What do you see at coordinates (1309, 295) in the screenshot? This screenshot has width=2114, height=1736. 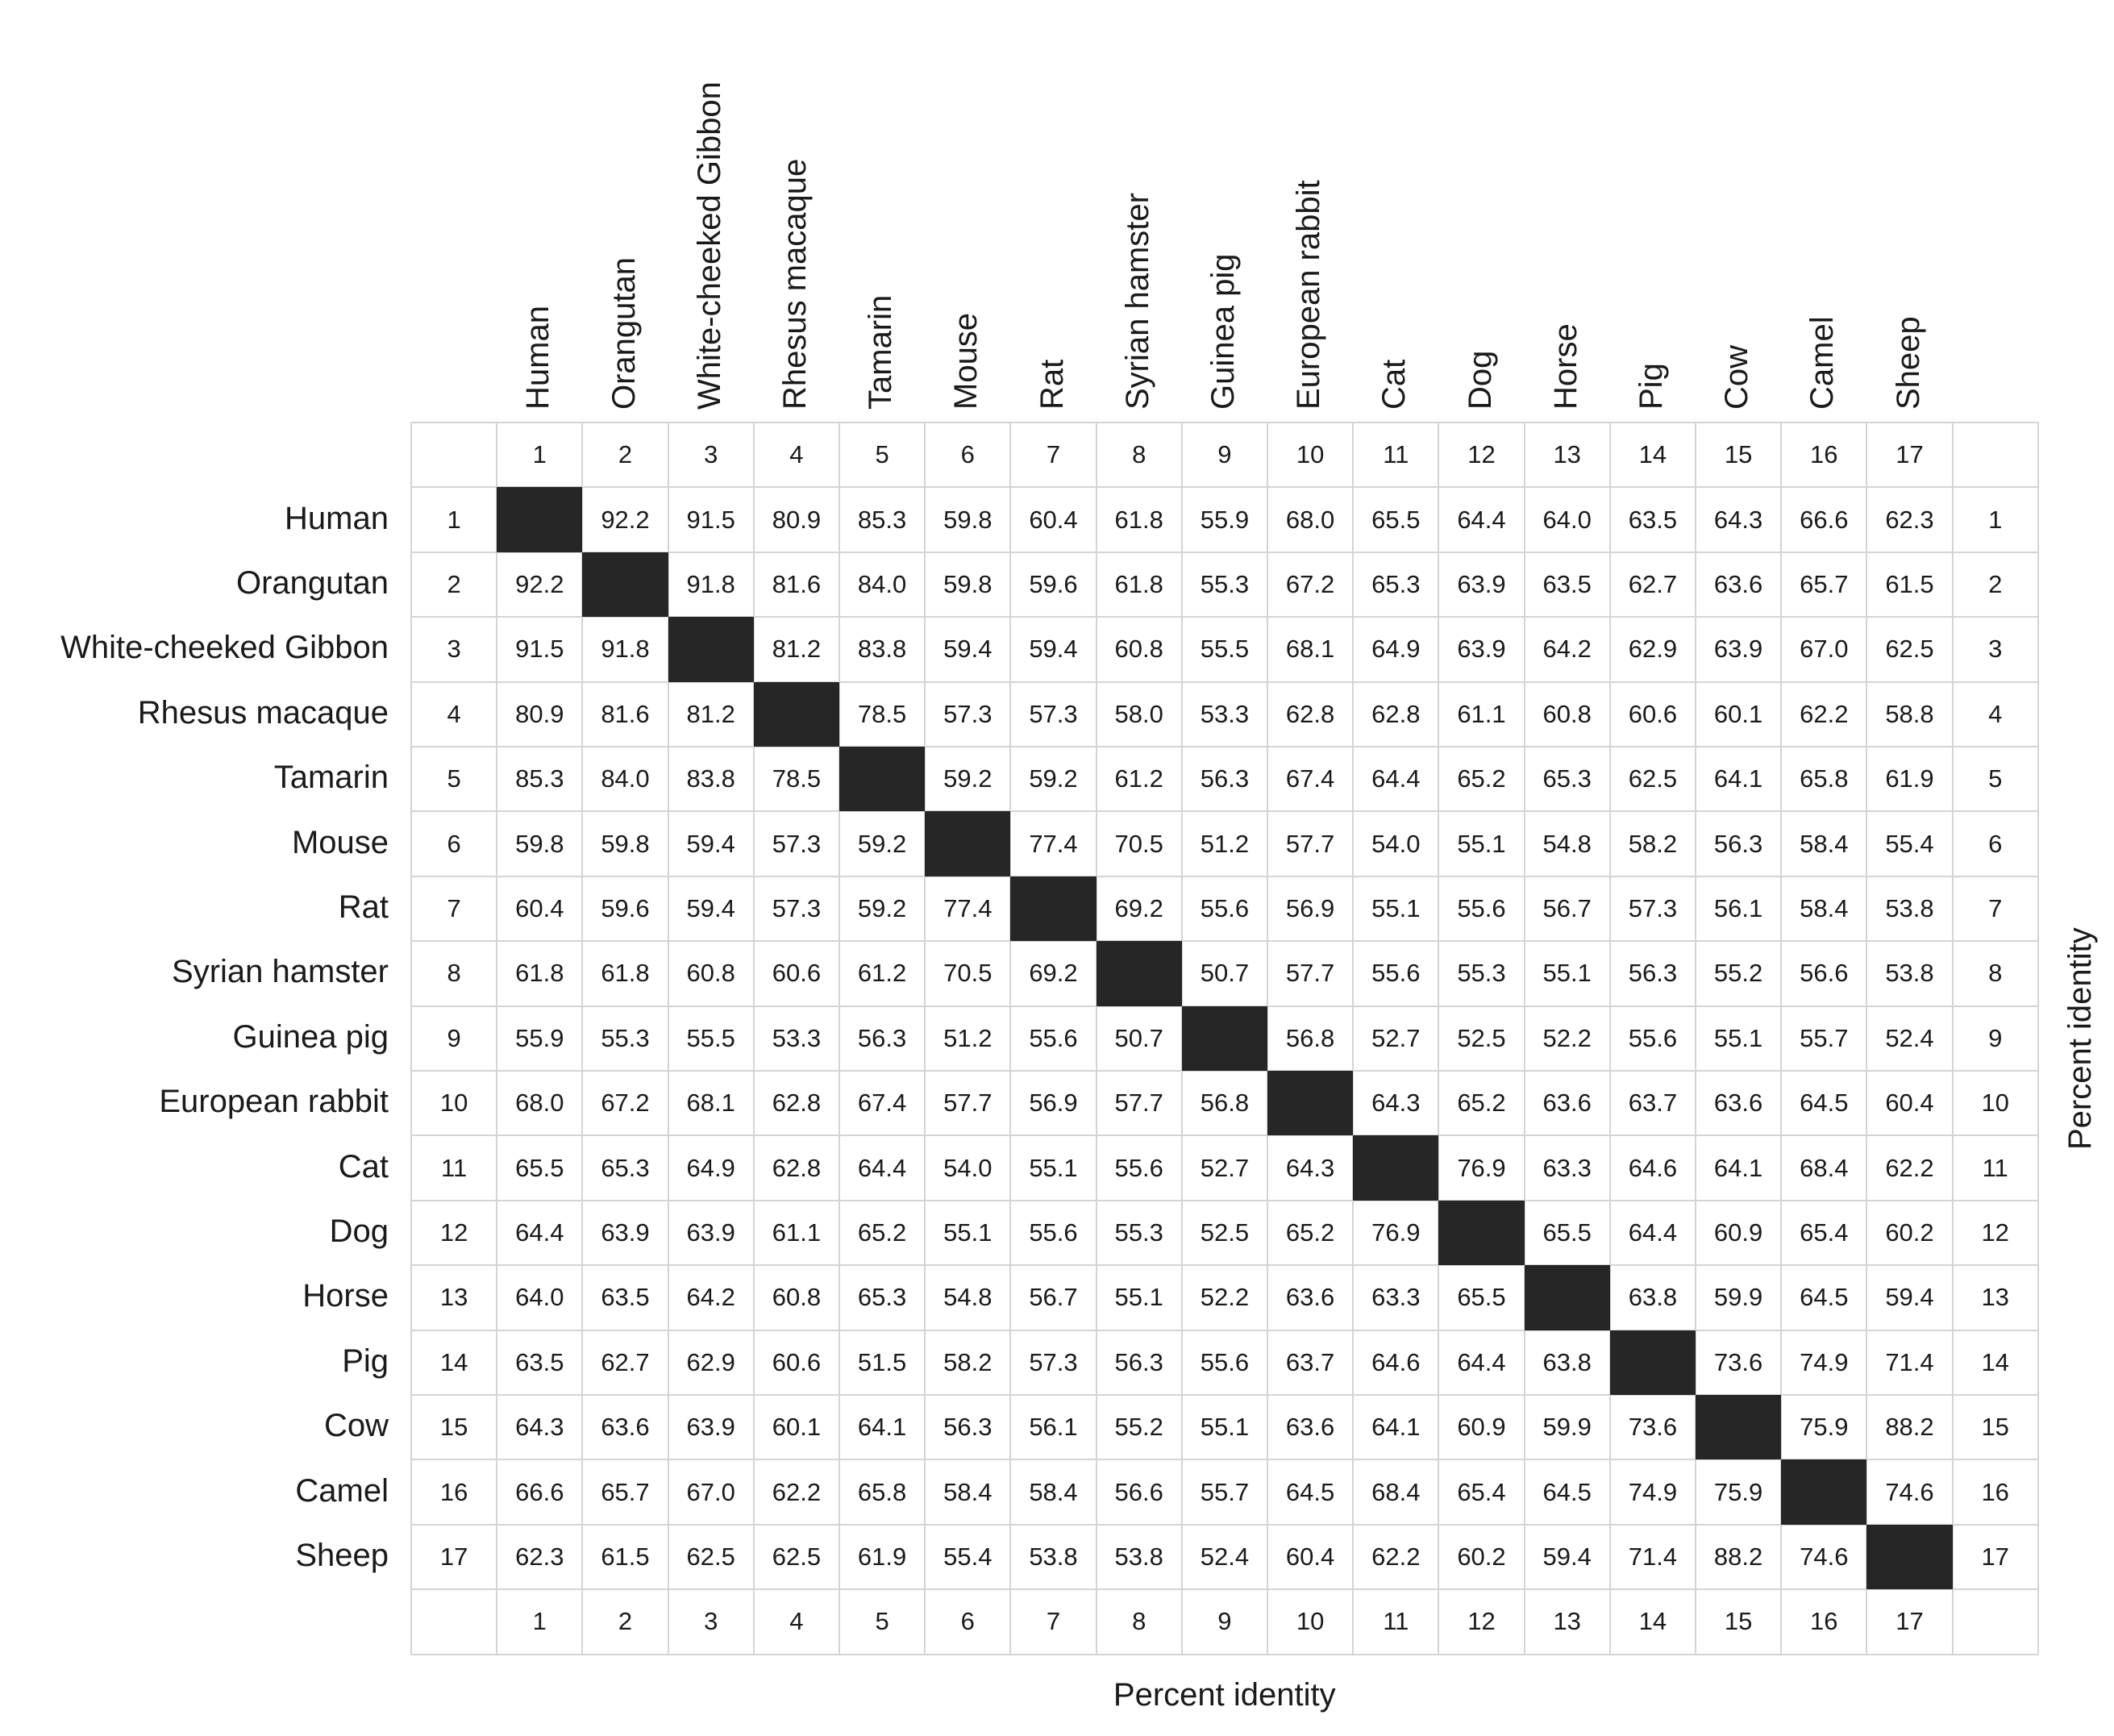 I see `column-label: European rabbit` at bounding box center [1309, 295].